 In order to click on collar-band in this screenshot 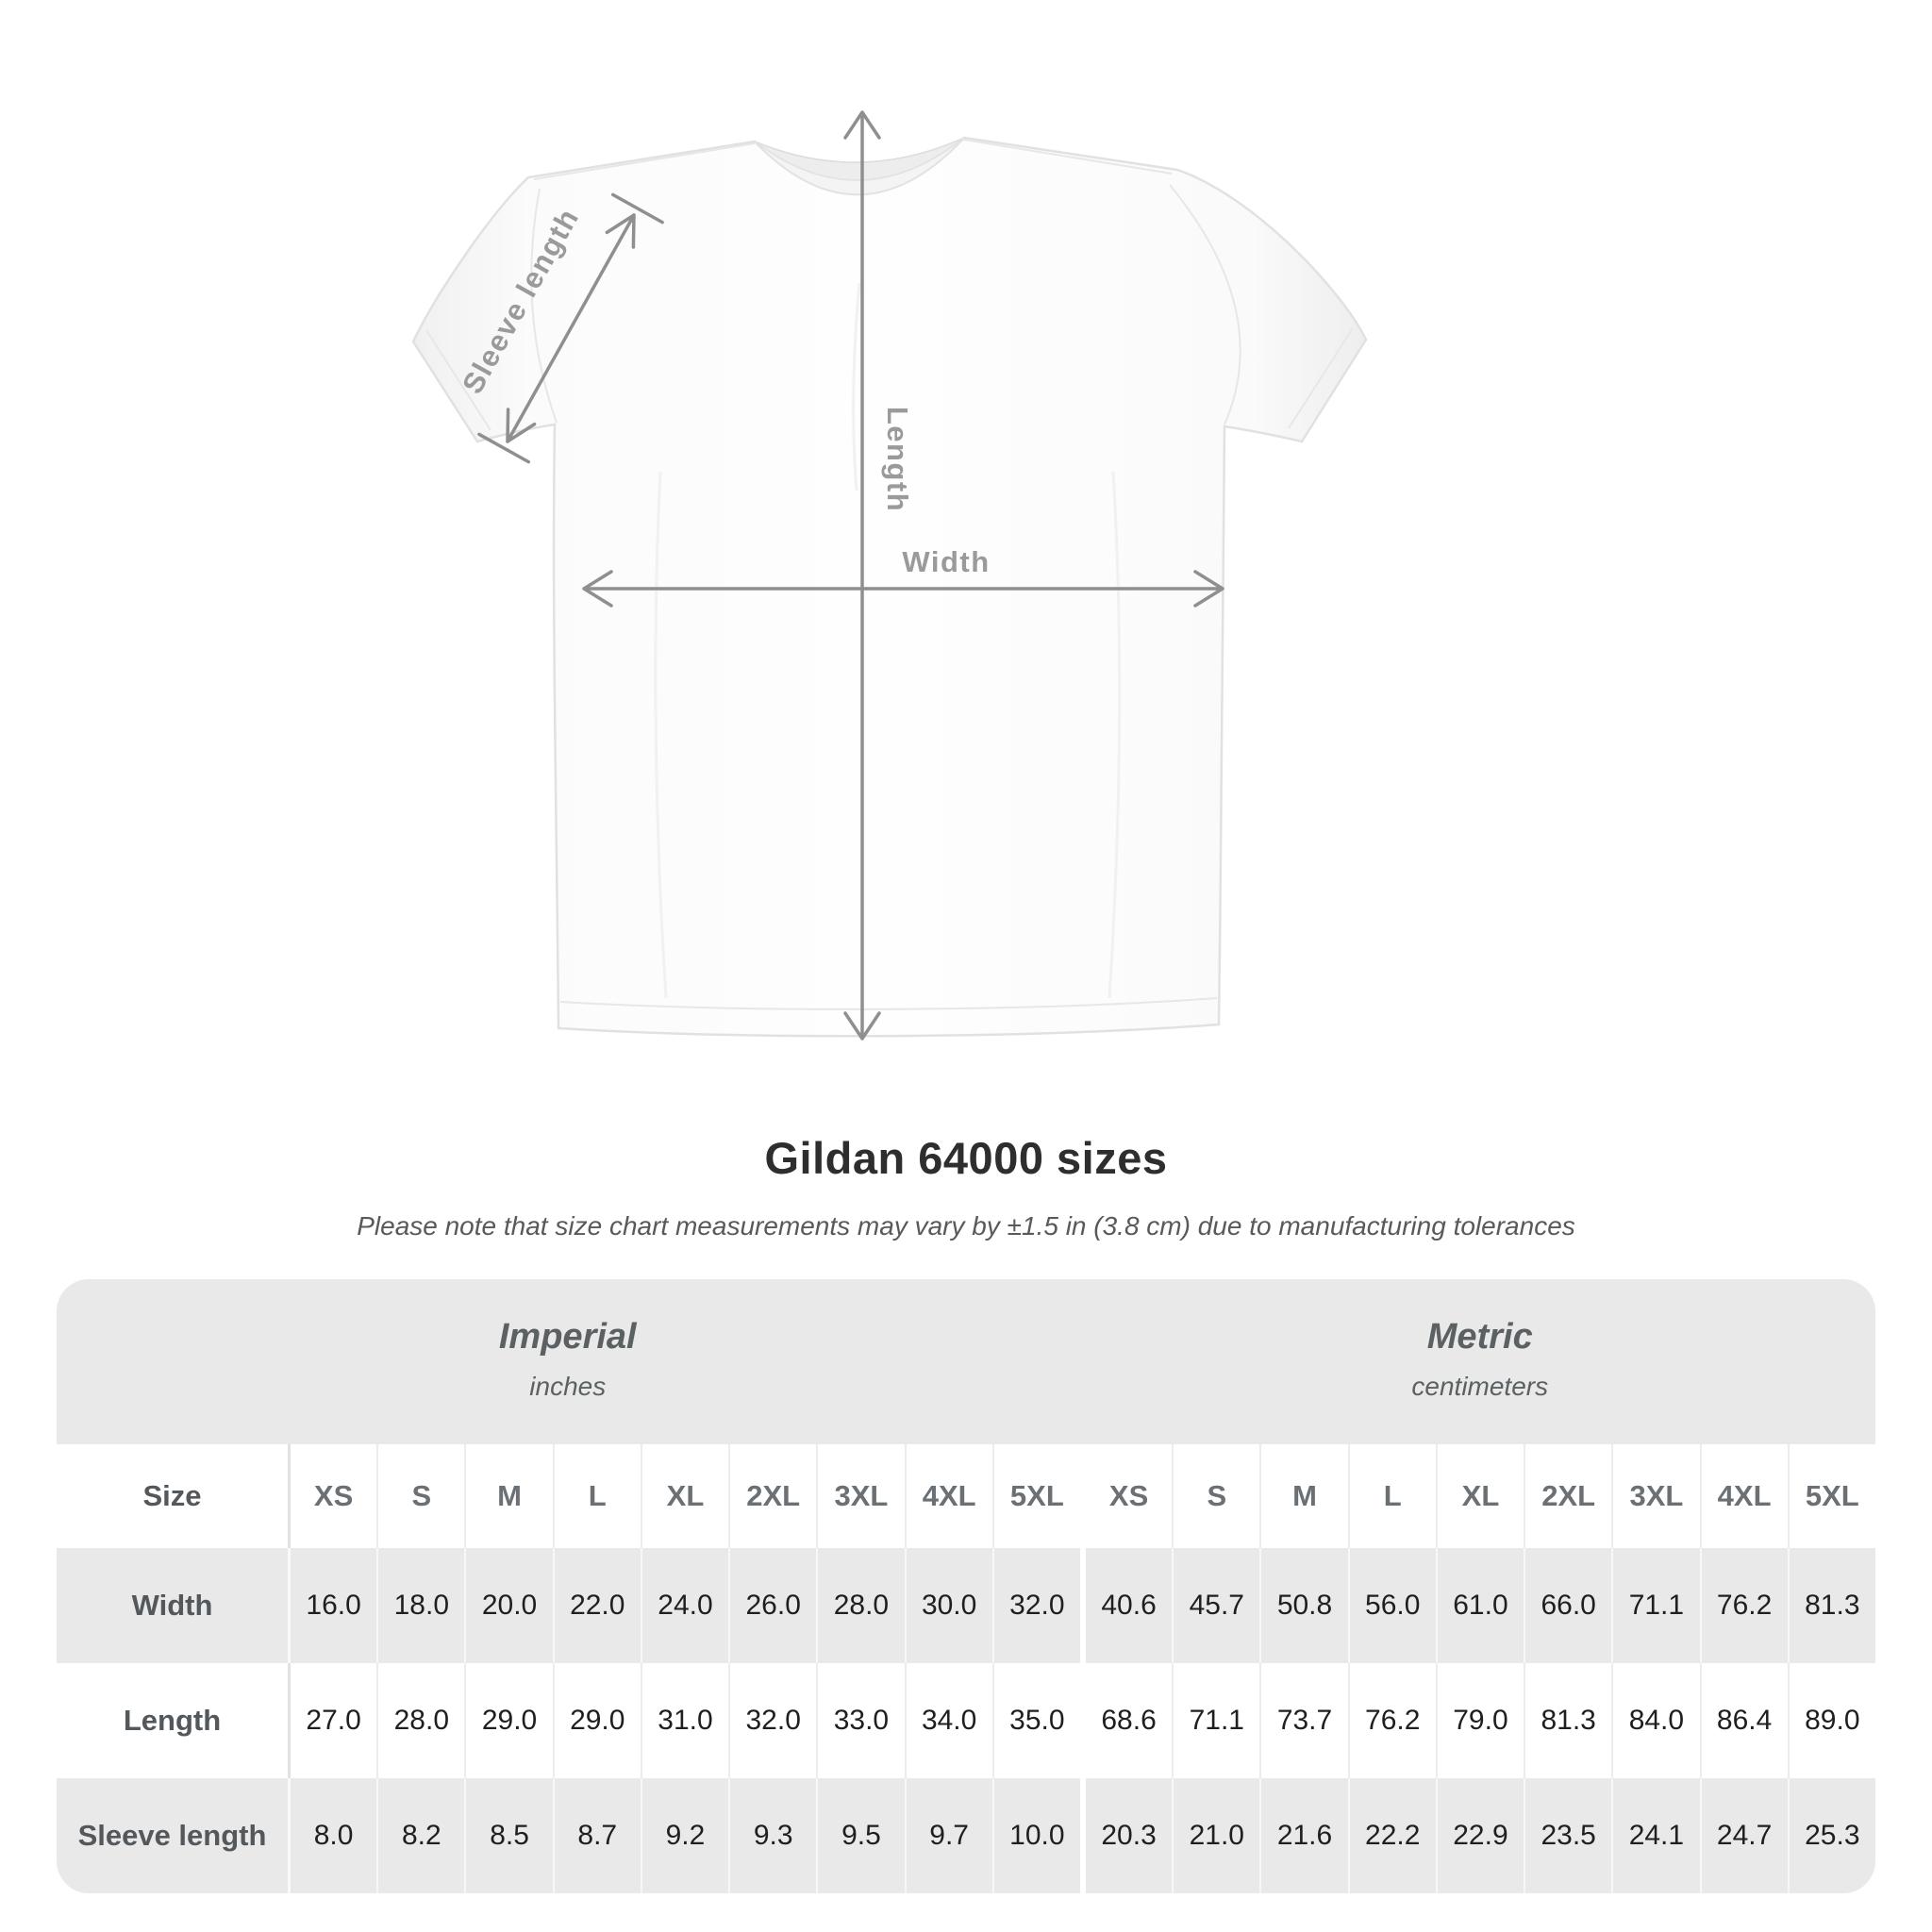, I will do `click(860, 166)`.